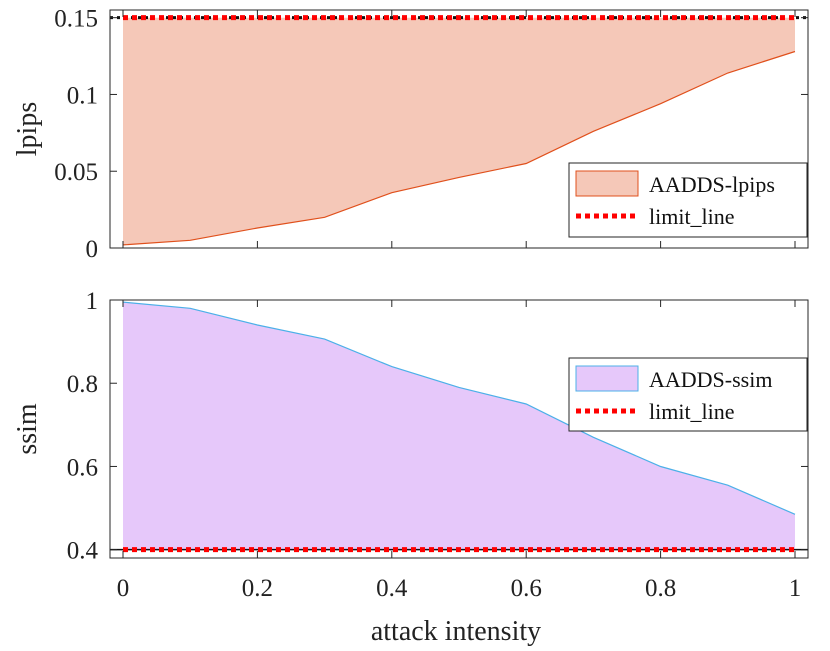 The height and width of the screenshot is (651, 830). What do you see at coordinates (712, 184) in the screenshot?
I see `legend-label: AADDS-lpips` at bounding box center [712, 184].